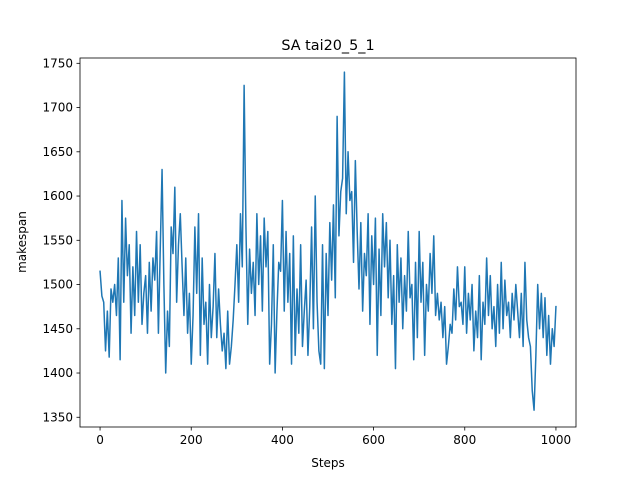  I want to click on y-axis-label: makespan, so click(22, 242).